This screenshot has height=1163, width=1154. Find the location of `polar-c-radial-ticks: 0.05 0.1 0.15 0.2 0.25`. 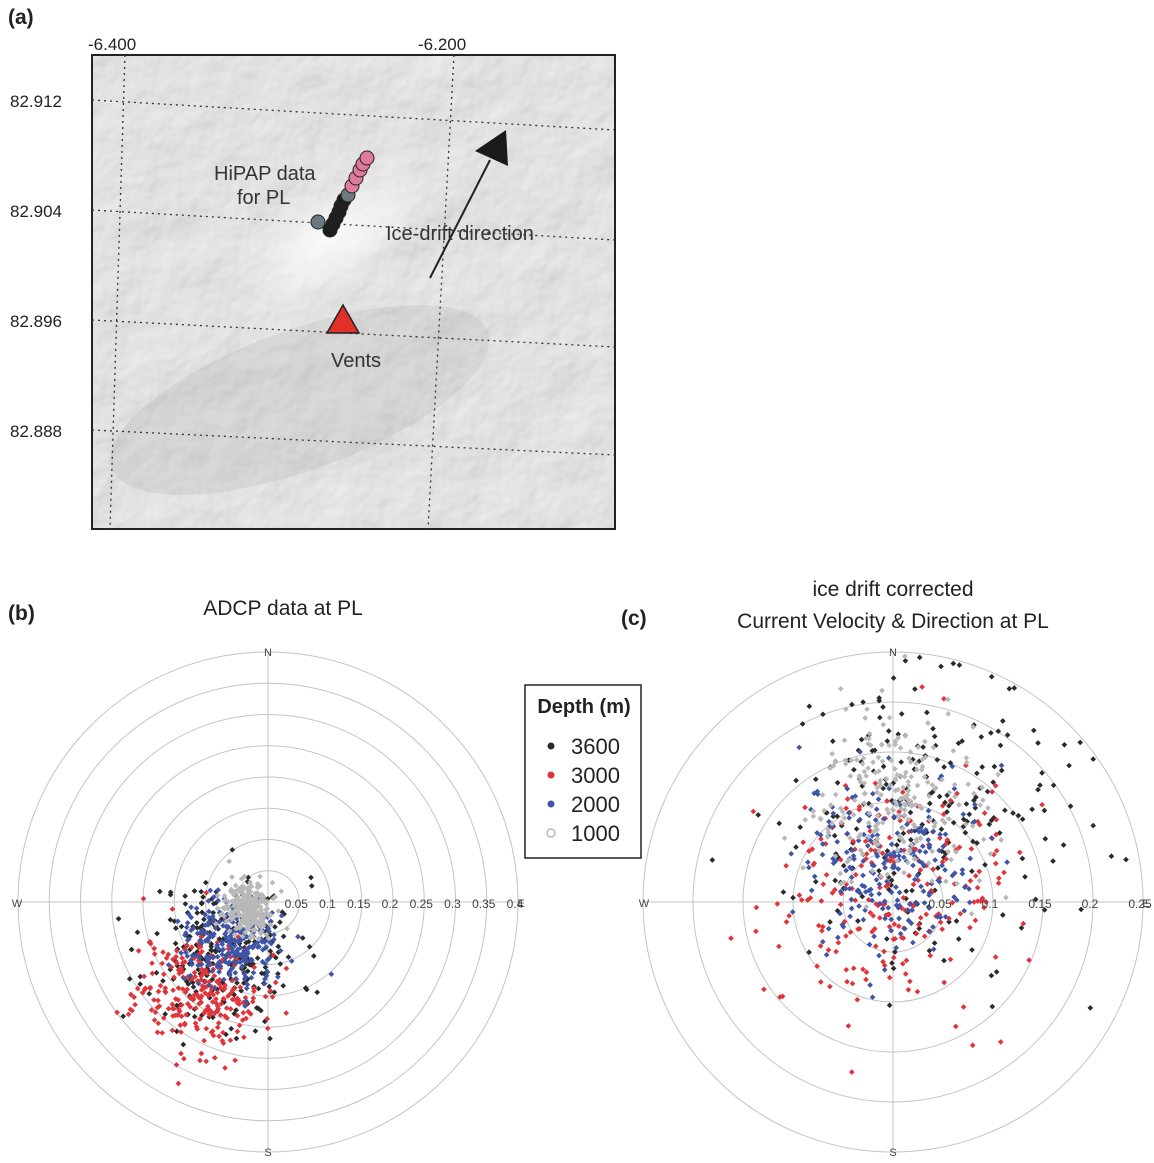

polar-c-radial-ticks: 0.05 0.1 0.15 0.2 0.25 is located at coordinates (1040, 904).